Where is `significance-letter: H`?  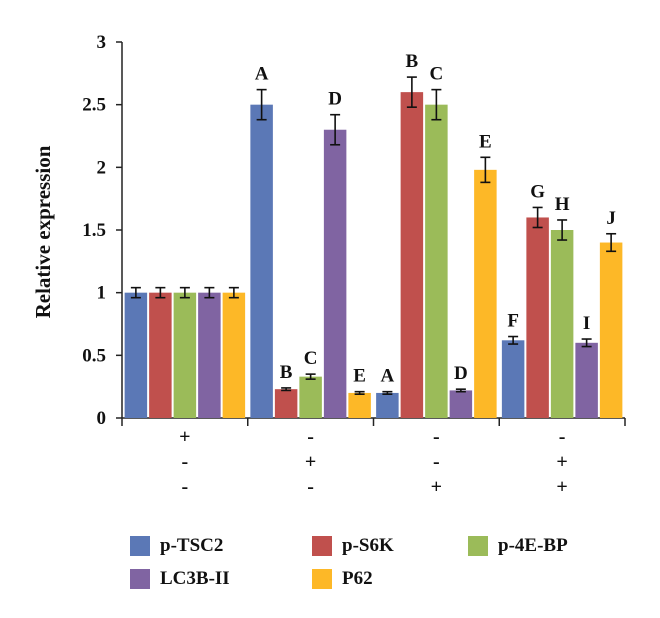 significance-letter: H is located at coordinates (562, 204).